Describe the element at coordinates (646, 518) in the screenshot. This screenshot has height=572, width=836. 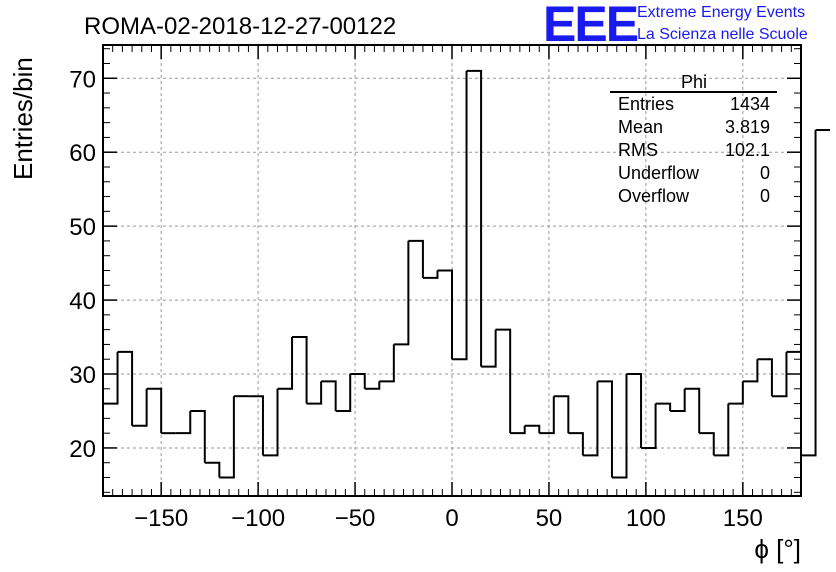
I see `x-tick-label: 100` at that location.